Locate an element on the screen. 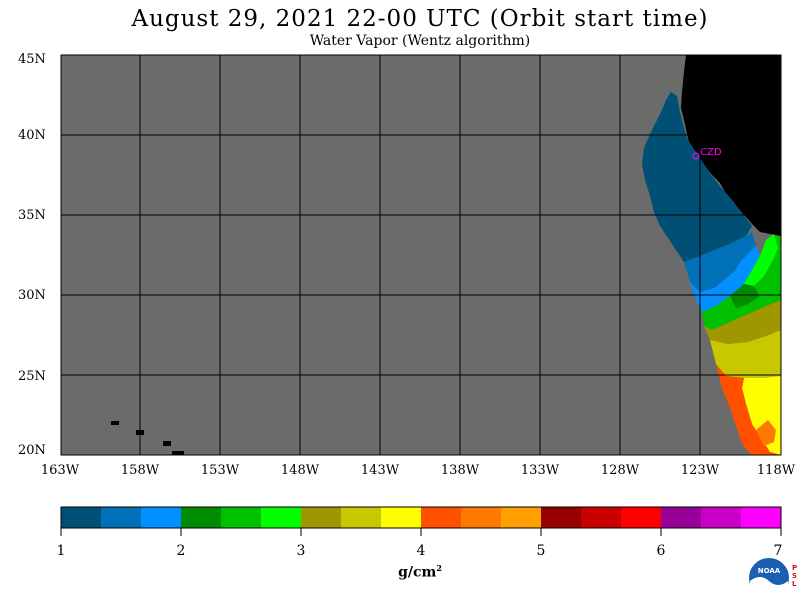 The height and width of the screenshot is (601, 800). lon-label-153w: 153W is located at coordinates (220, 470).